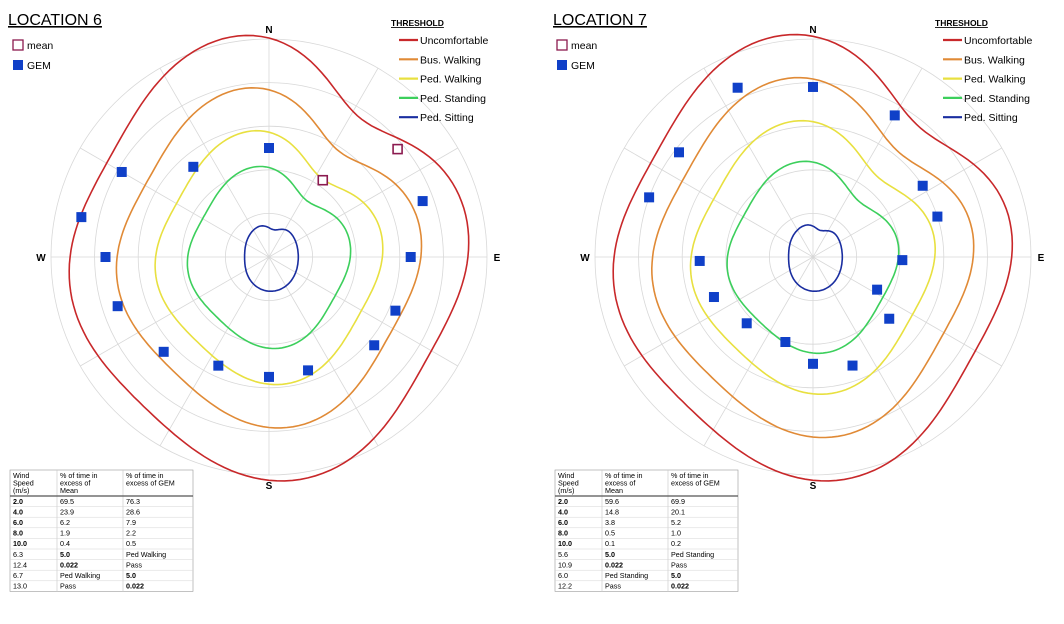 This screenshot has height=624, width=1064. What do you see at coordinates (610, 543) in the screenshot?
I see `table-cell: 0.1` at bounding box center [610, 543].